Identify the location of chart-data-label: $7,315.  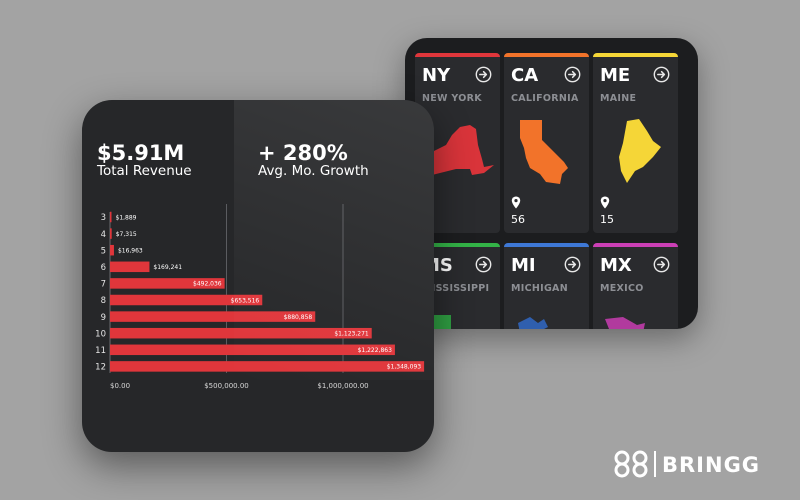
(126, 234).